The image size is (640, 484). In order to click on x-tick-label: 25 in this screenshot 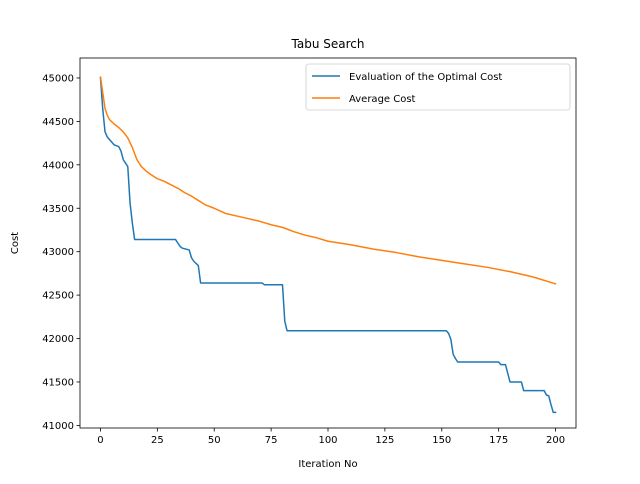, I will do `click(157, 440)`.